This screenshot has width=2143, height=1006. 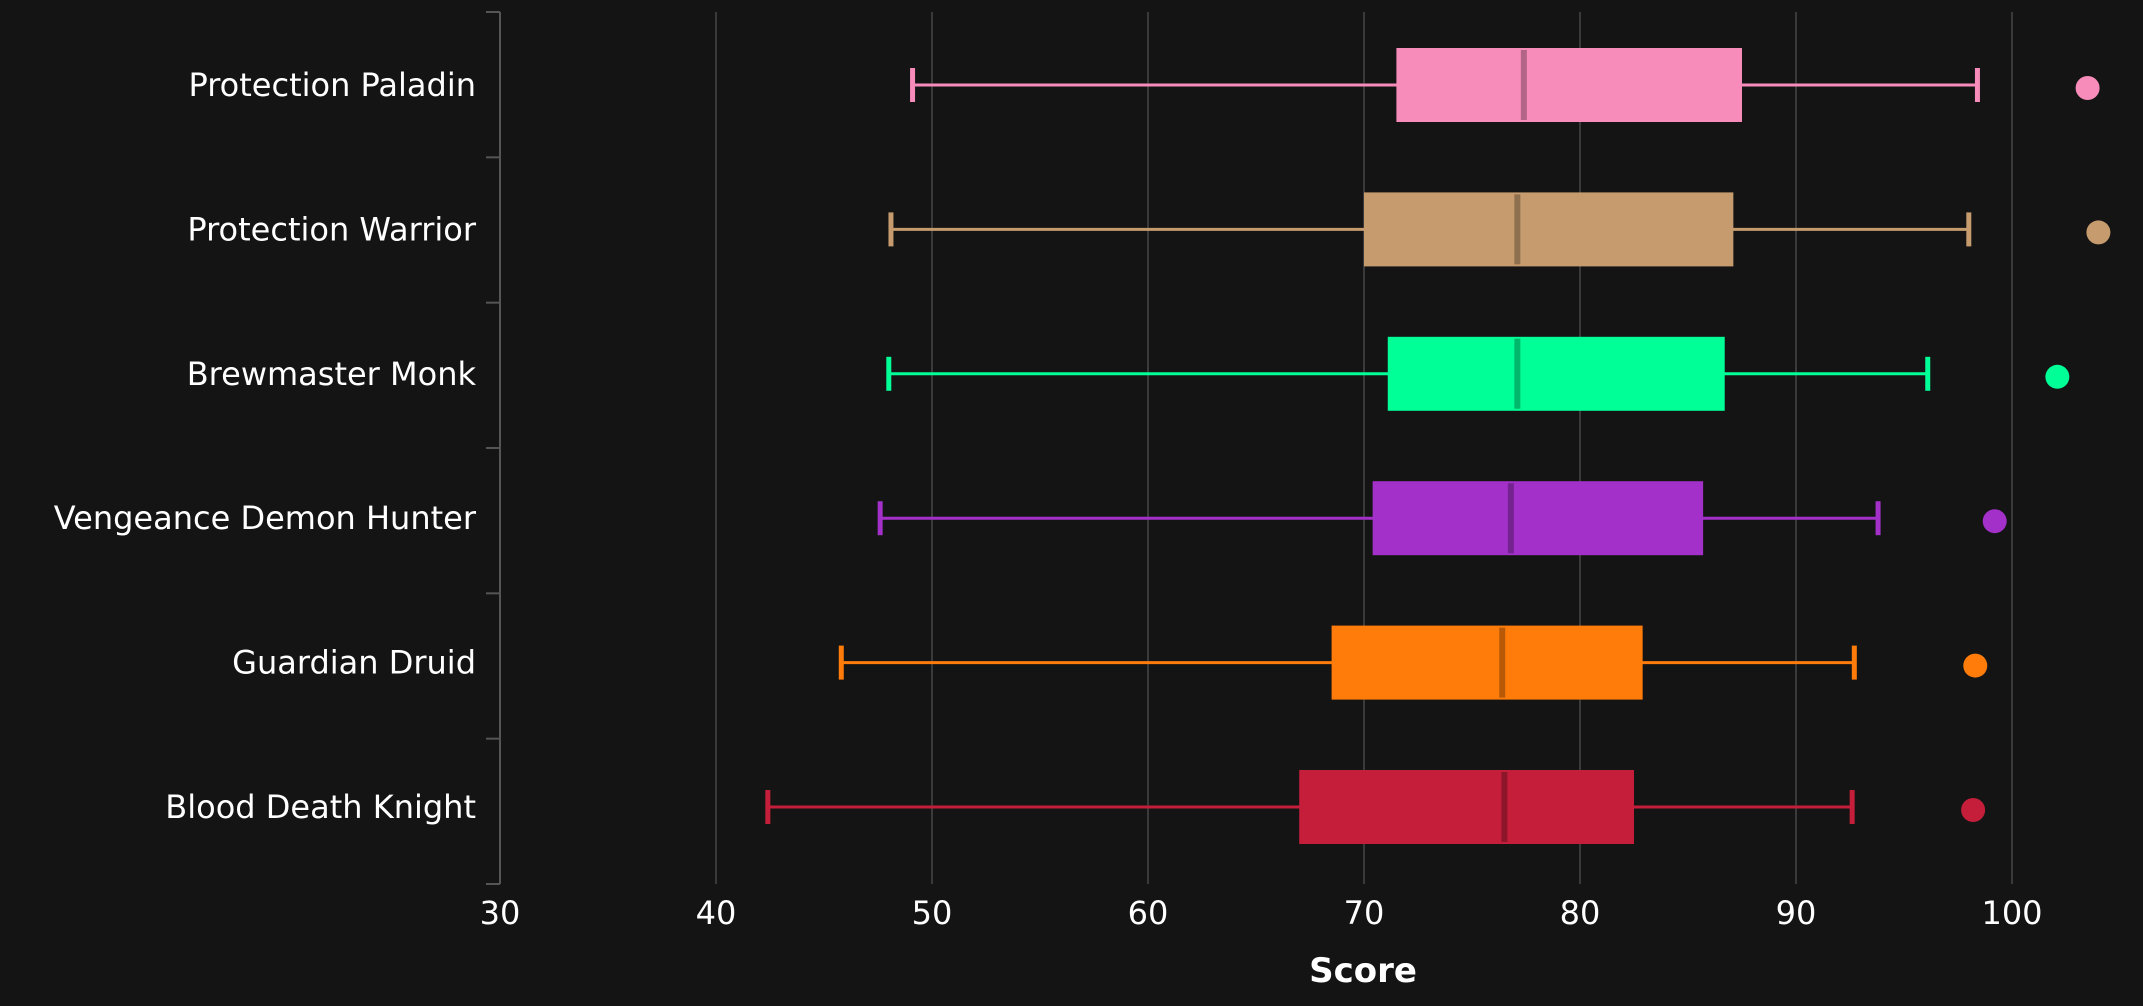 What do you see at coordinates (1364, 913) in the screenshot?
I see `x-tick-label: 70` at bounding box center [1364, 913].